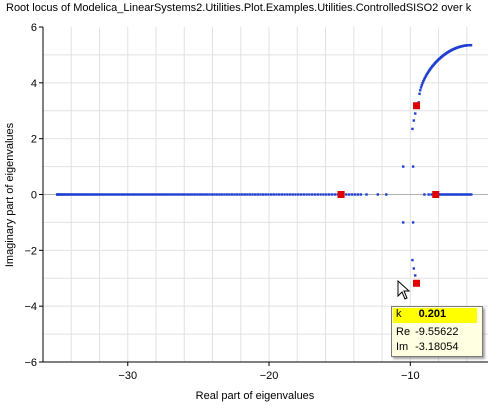 This screenshot has width=491, height=406. What do you see at coordinates (404, 290) in the screenshot?
I see `arrow-cursor-icon` at bounding box center [404, 290].